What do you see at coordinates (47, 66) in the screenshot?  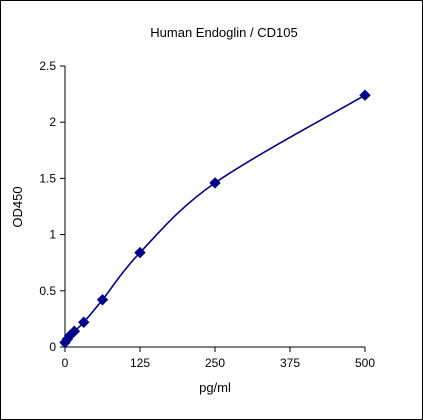 I see `y-tick-label: 2.5` at bounding box center [47, 66].